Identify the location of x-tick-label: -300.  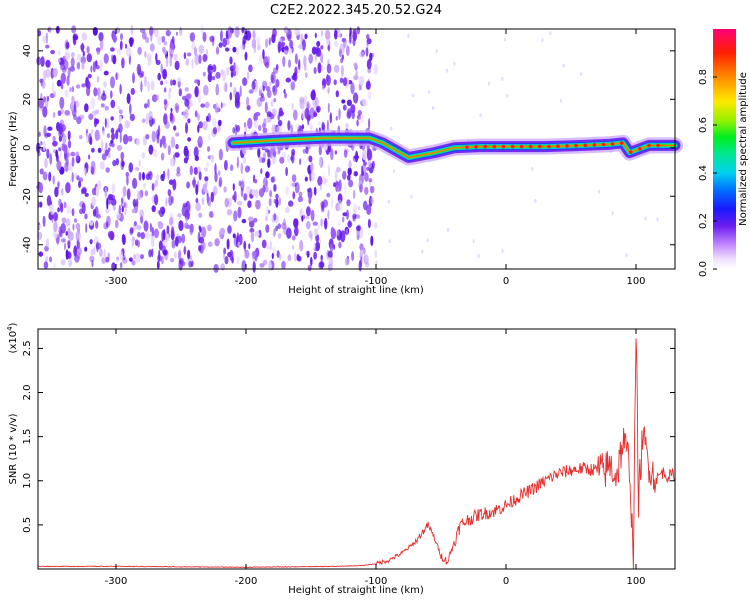
(116, 281).